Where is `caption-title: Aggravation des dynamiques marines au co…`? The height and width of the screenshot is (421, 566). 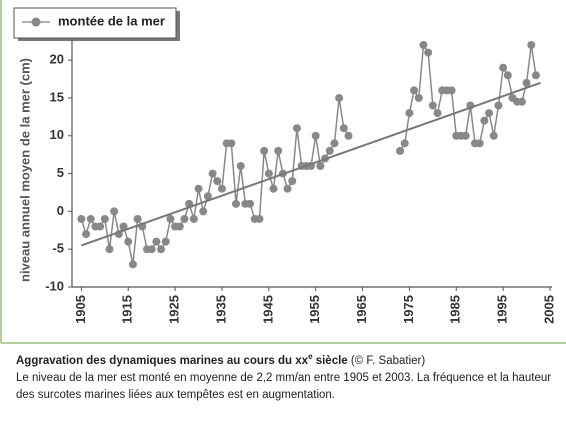 caption-title: Aggravation des dynamiques marines au co… is located at coordinates (162, 360).